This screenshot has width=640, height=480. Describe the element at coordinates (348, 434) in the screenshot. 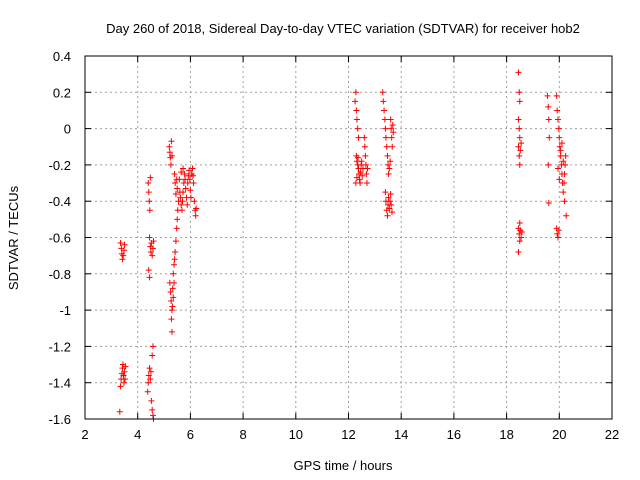

I see `x-tick-label: 12` at that location.